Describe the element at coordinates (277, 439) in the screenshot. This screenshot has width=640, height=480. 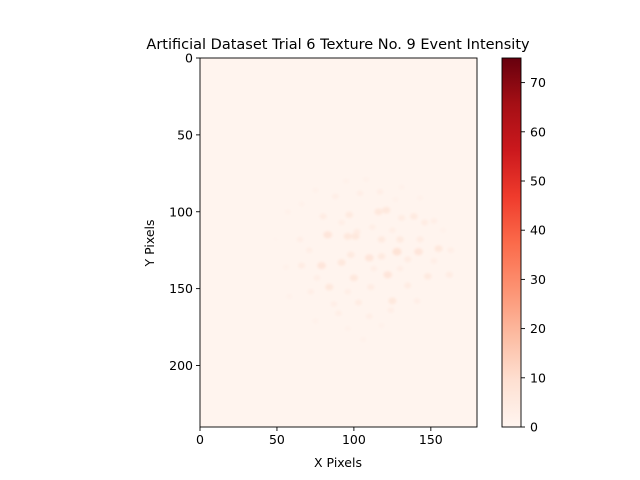
I see `x-tick-label: 50` at that location.